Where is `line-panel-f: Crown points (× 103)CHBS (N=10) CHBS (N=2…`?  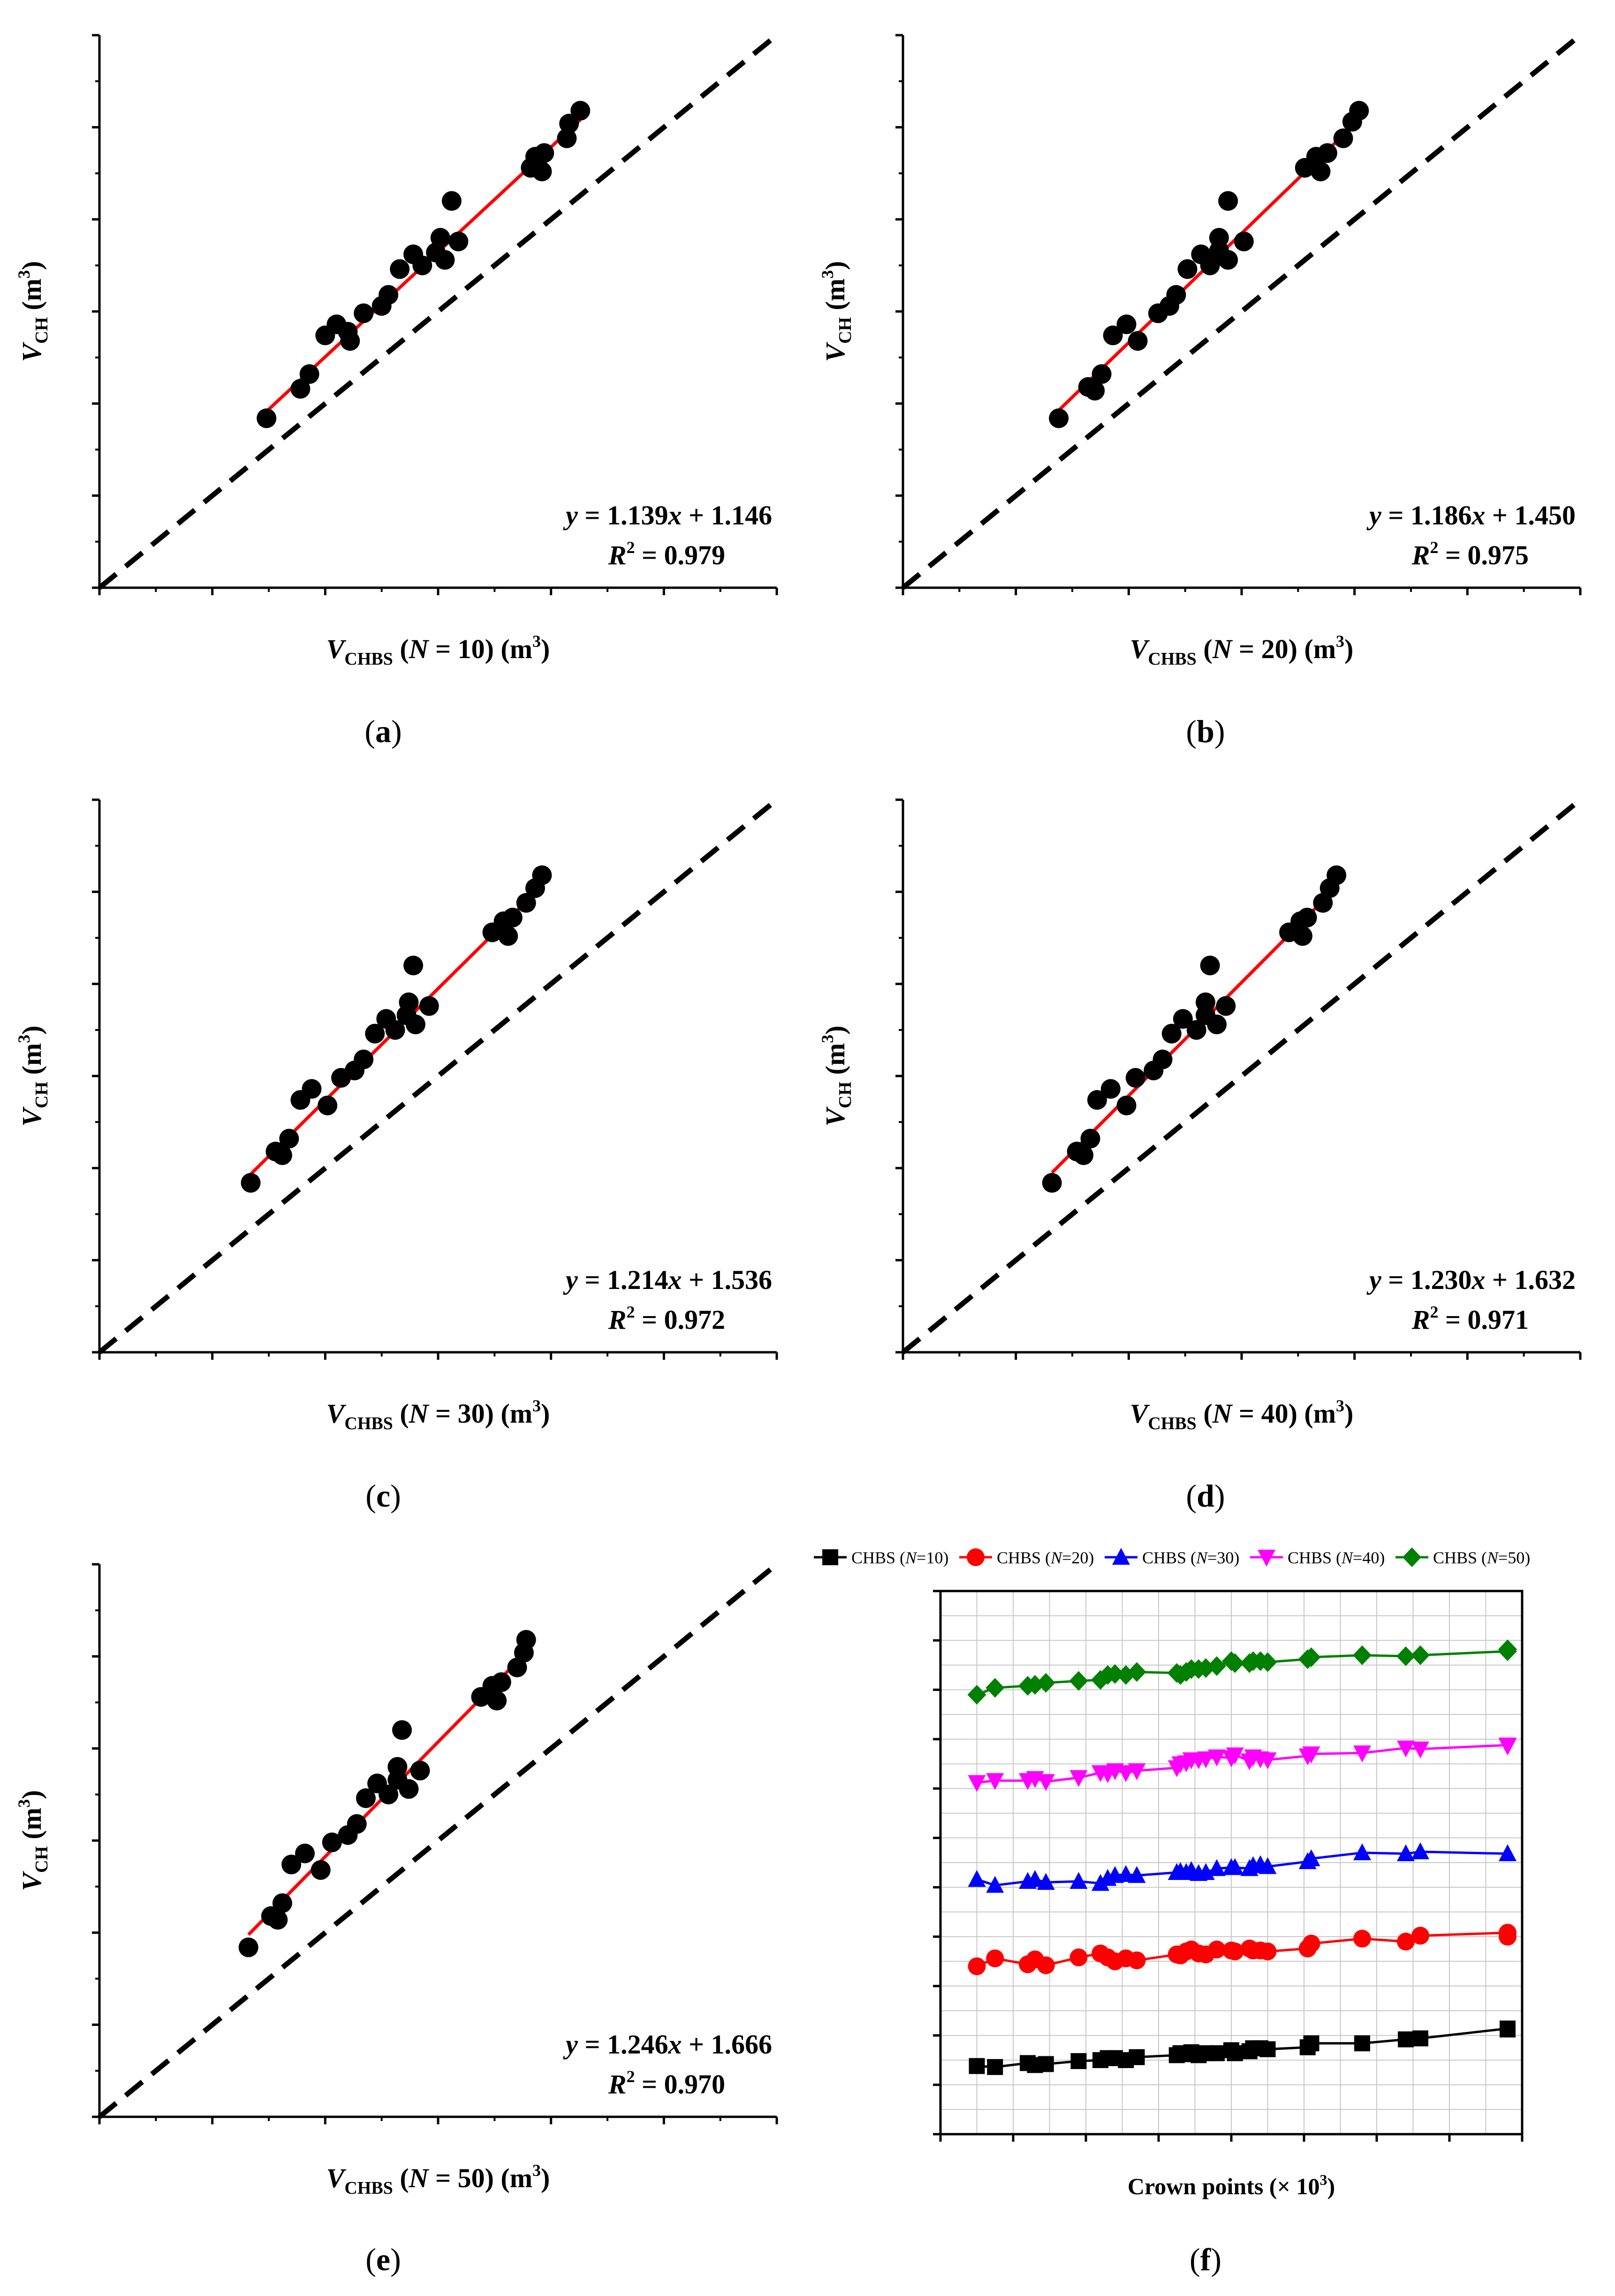 line-panel-f: Crown points (× 103)CHBS (N=10) CHBS (N=2… is located at coordinates (1172, 1873).